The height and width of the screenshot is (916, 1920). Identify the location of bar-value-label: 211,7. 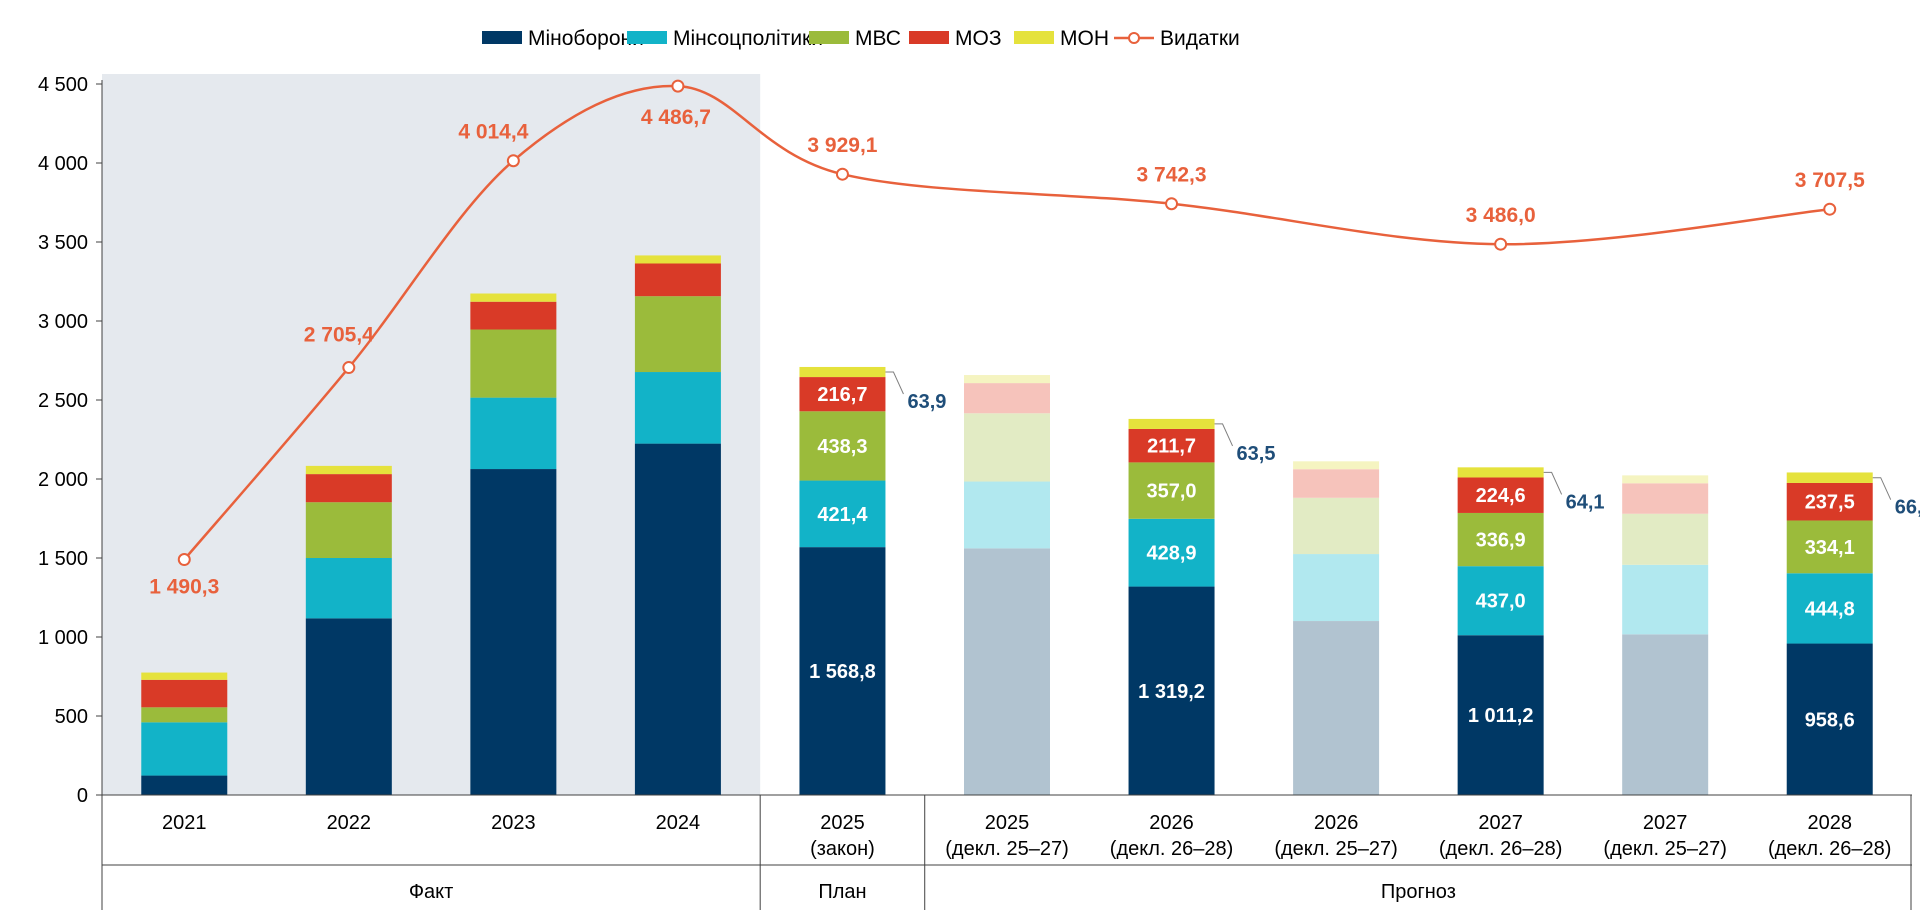
(1171, 447).